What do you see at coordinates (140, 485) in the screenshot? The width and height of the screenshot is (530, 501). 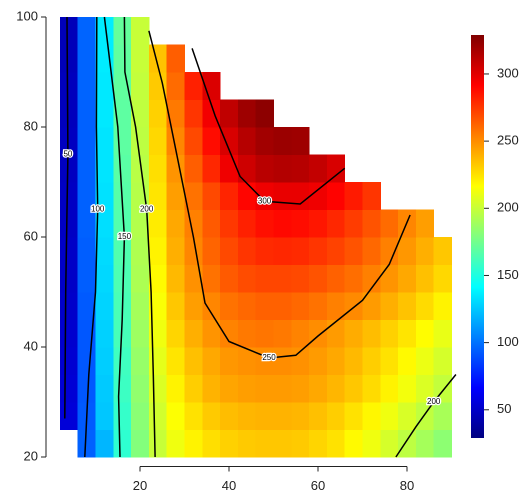 I see `x-tick-label: 20` at bounding box center [140, 485].